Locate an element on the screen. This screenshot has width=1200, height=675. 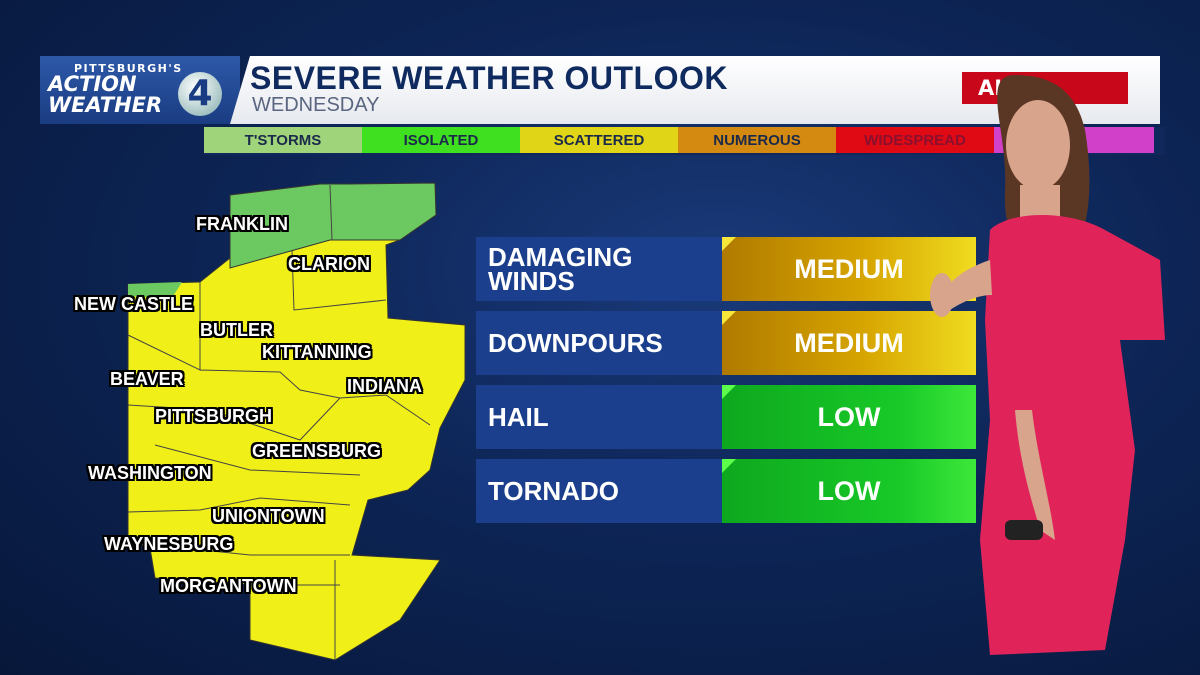
hazard-name: DOWNPOURS is located at coordinates (599, 343).